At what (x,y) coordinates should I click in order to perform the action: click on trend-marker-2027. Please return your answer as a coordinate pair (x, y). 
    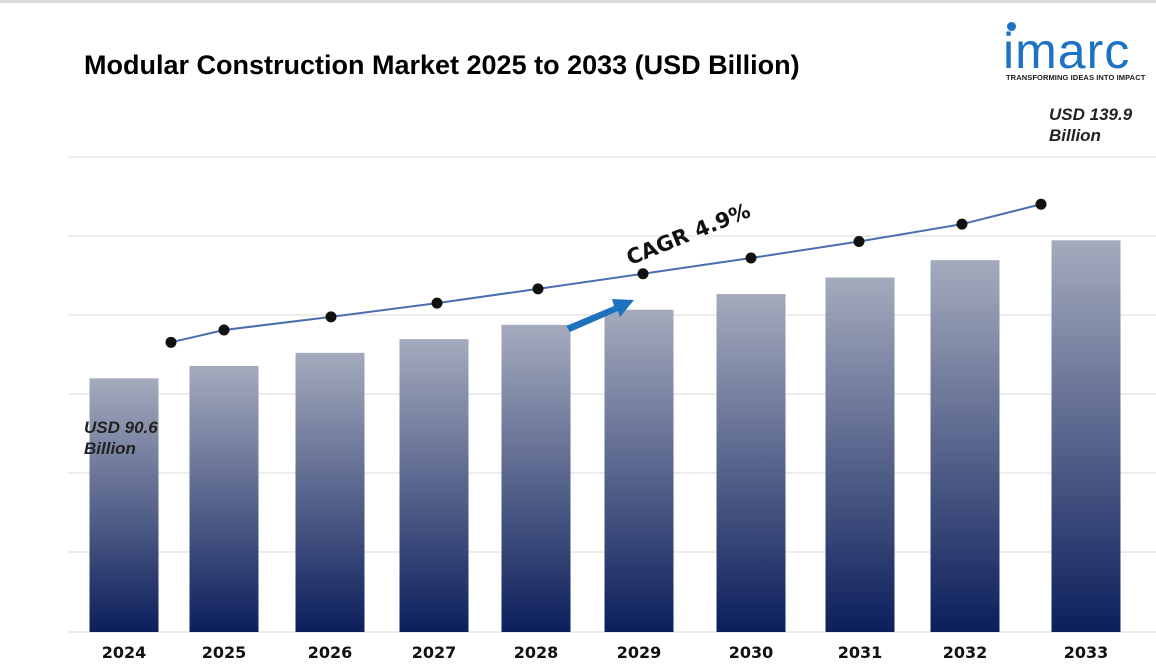
    Looking at the image, I should click on (437, 303).